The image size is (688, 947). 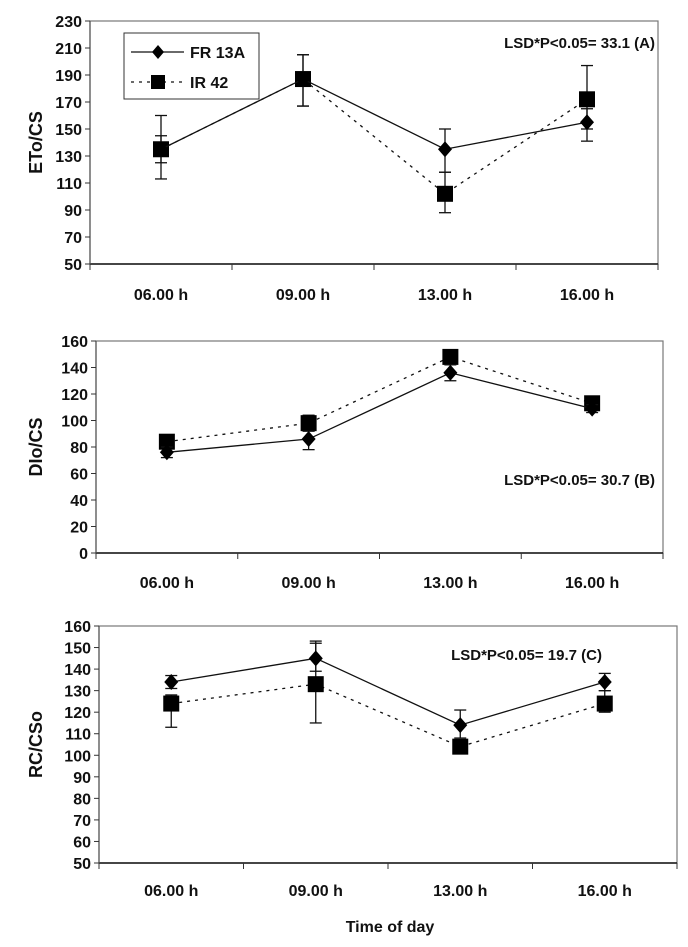 What do you see at coordinates (158, 52) in the screenshot?
I see `legend-diamond-marker` at bounding box center [158, 52].